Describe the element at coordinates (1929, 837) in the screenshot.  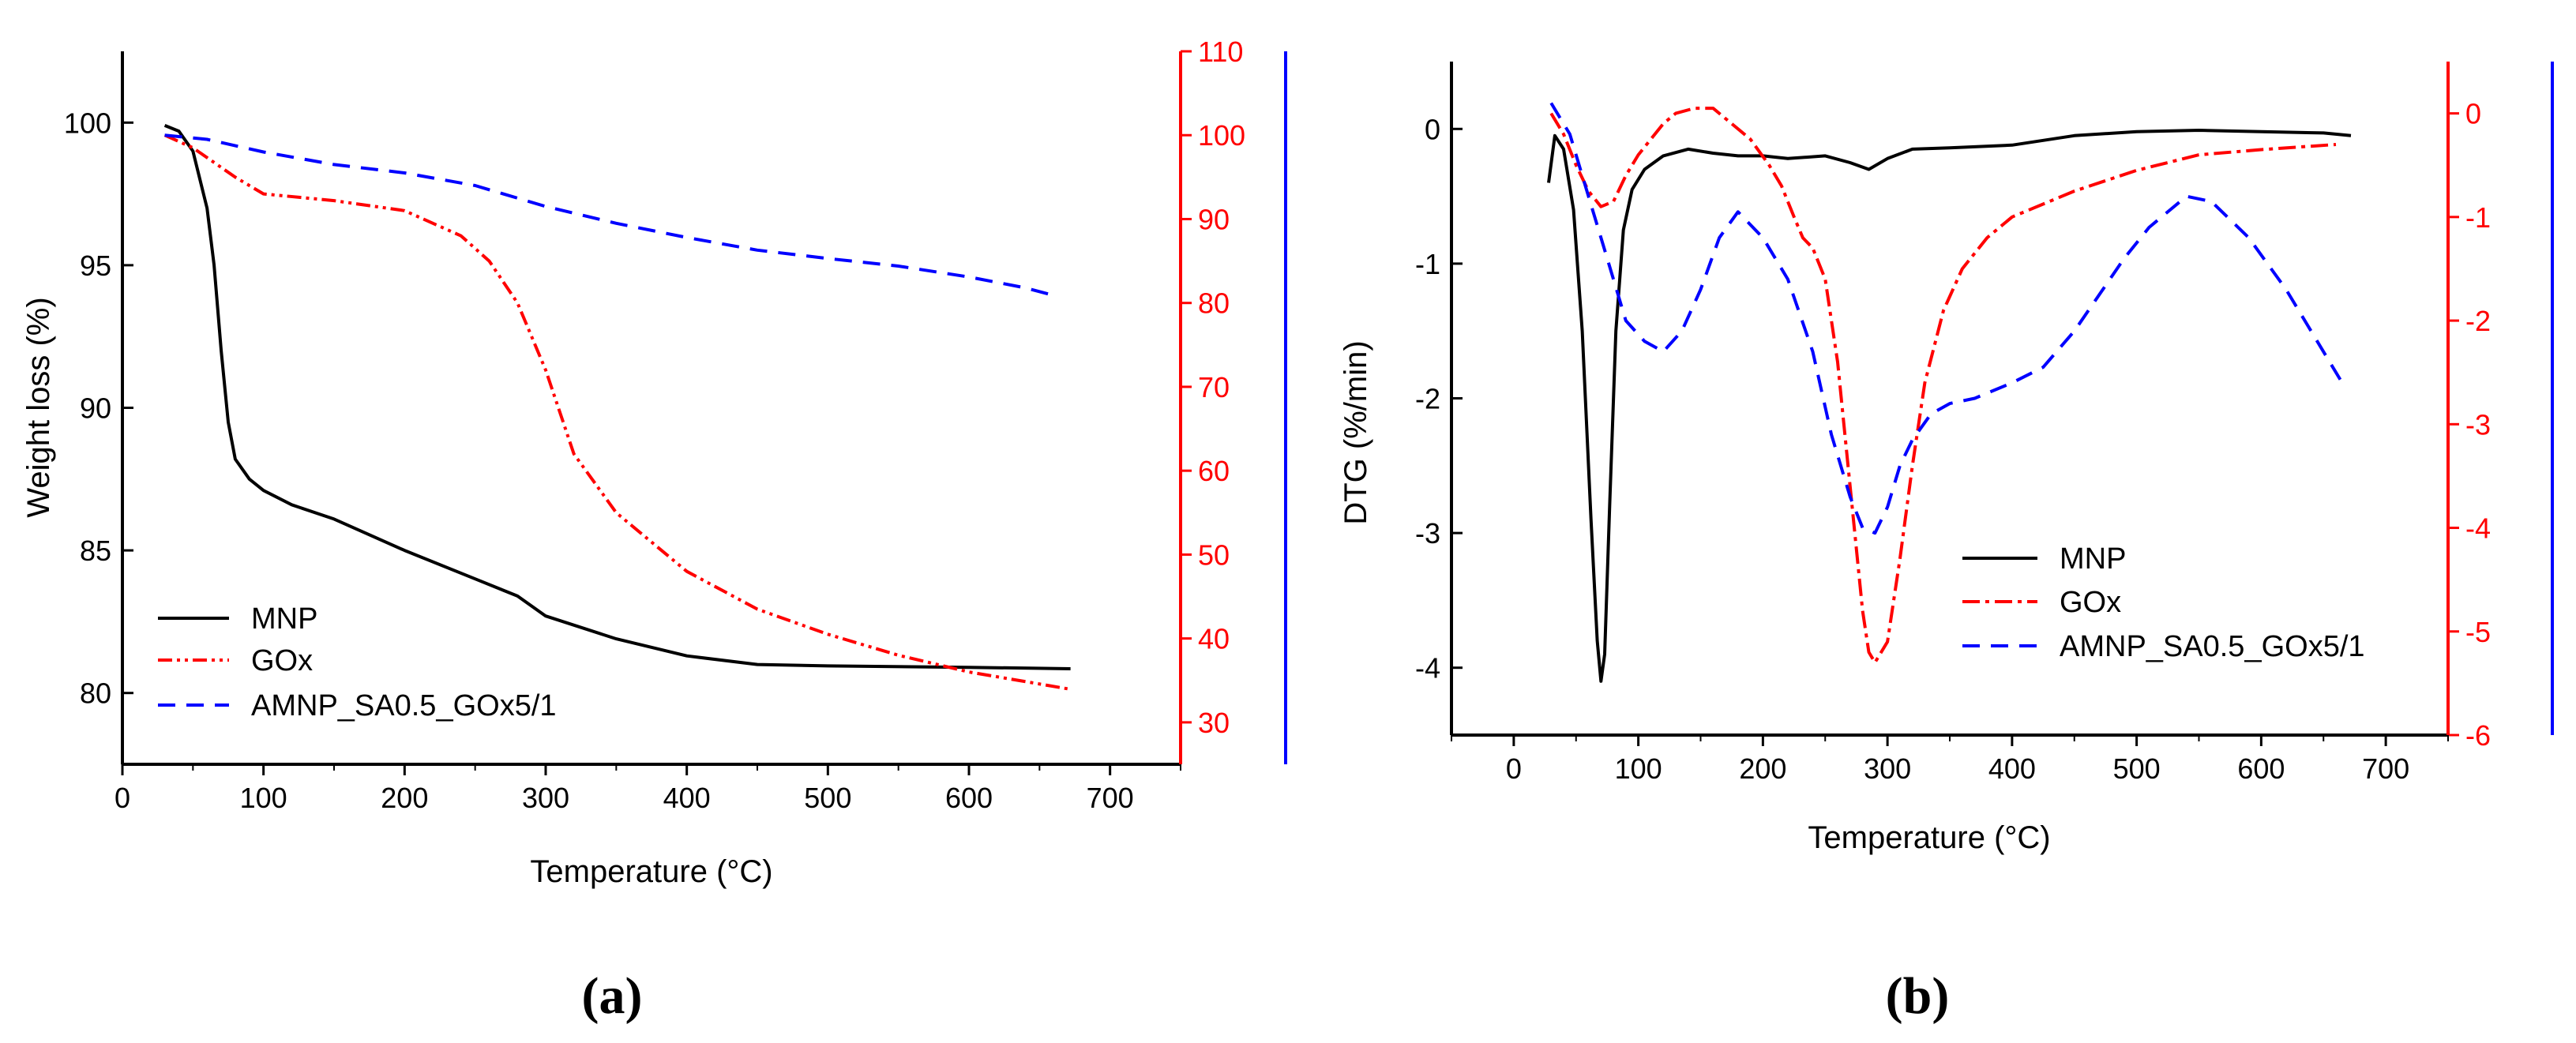
I see `panel-b-x-axis-label: Temperature (°C)` at that location.